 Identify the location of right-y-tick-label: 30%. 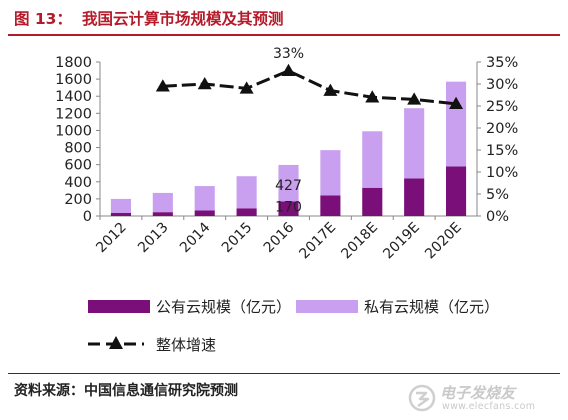
(502, 85).